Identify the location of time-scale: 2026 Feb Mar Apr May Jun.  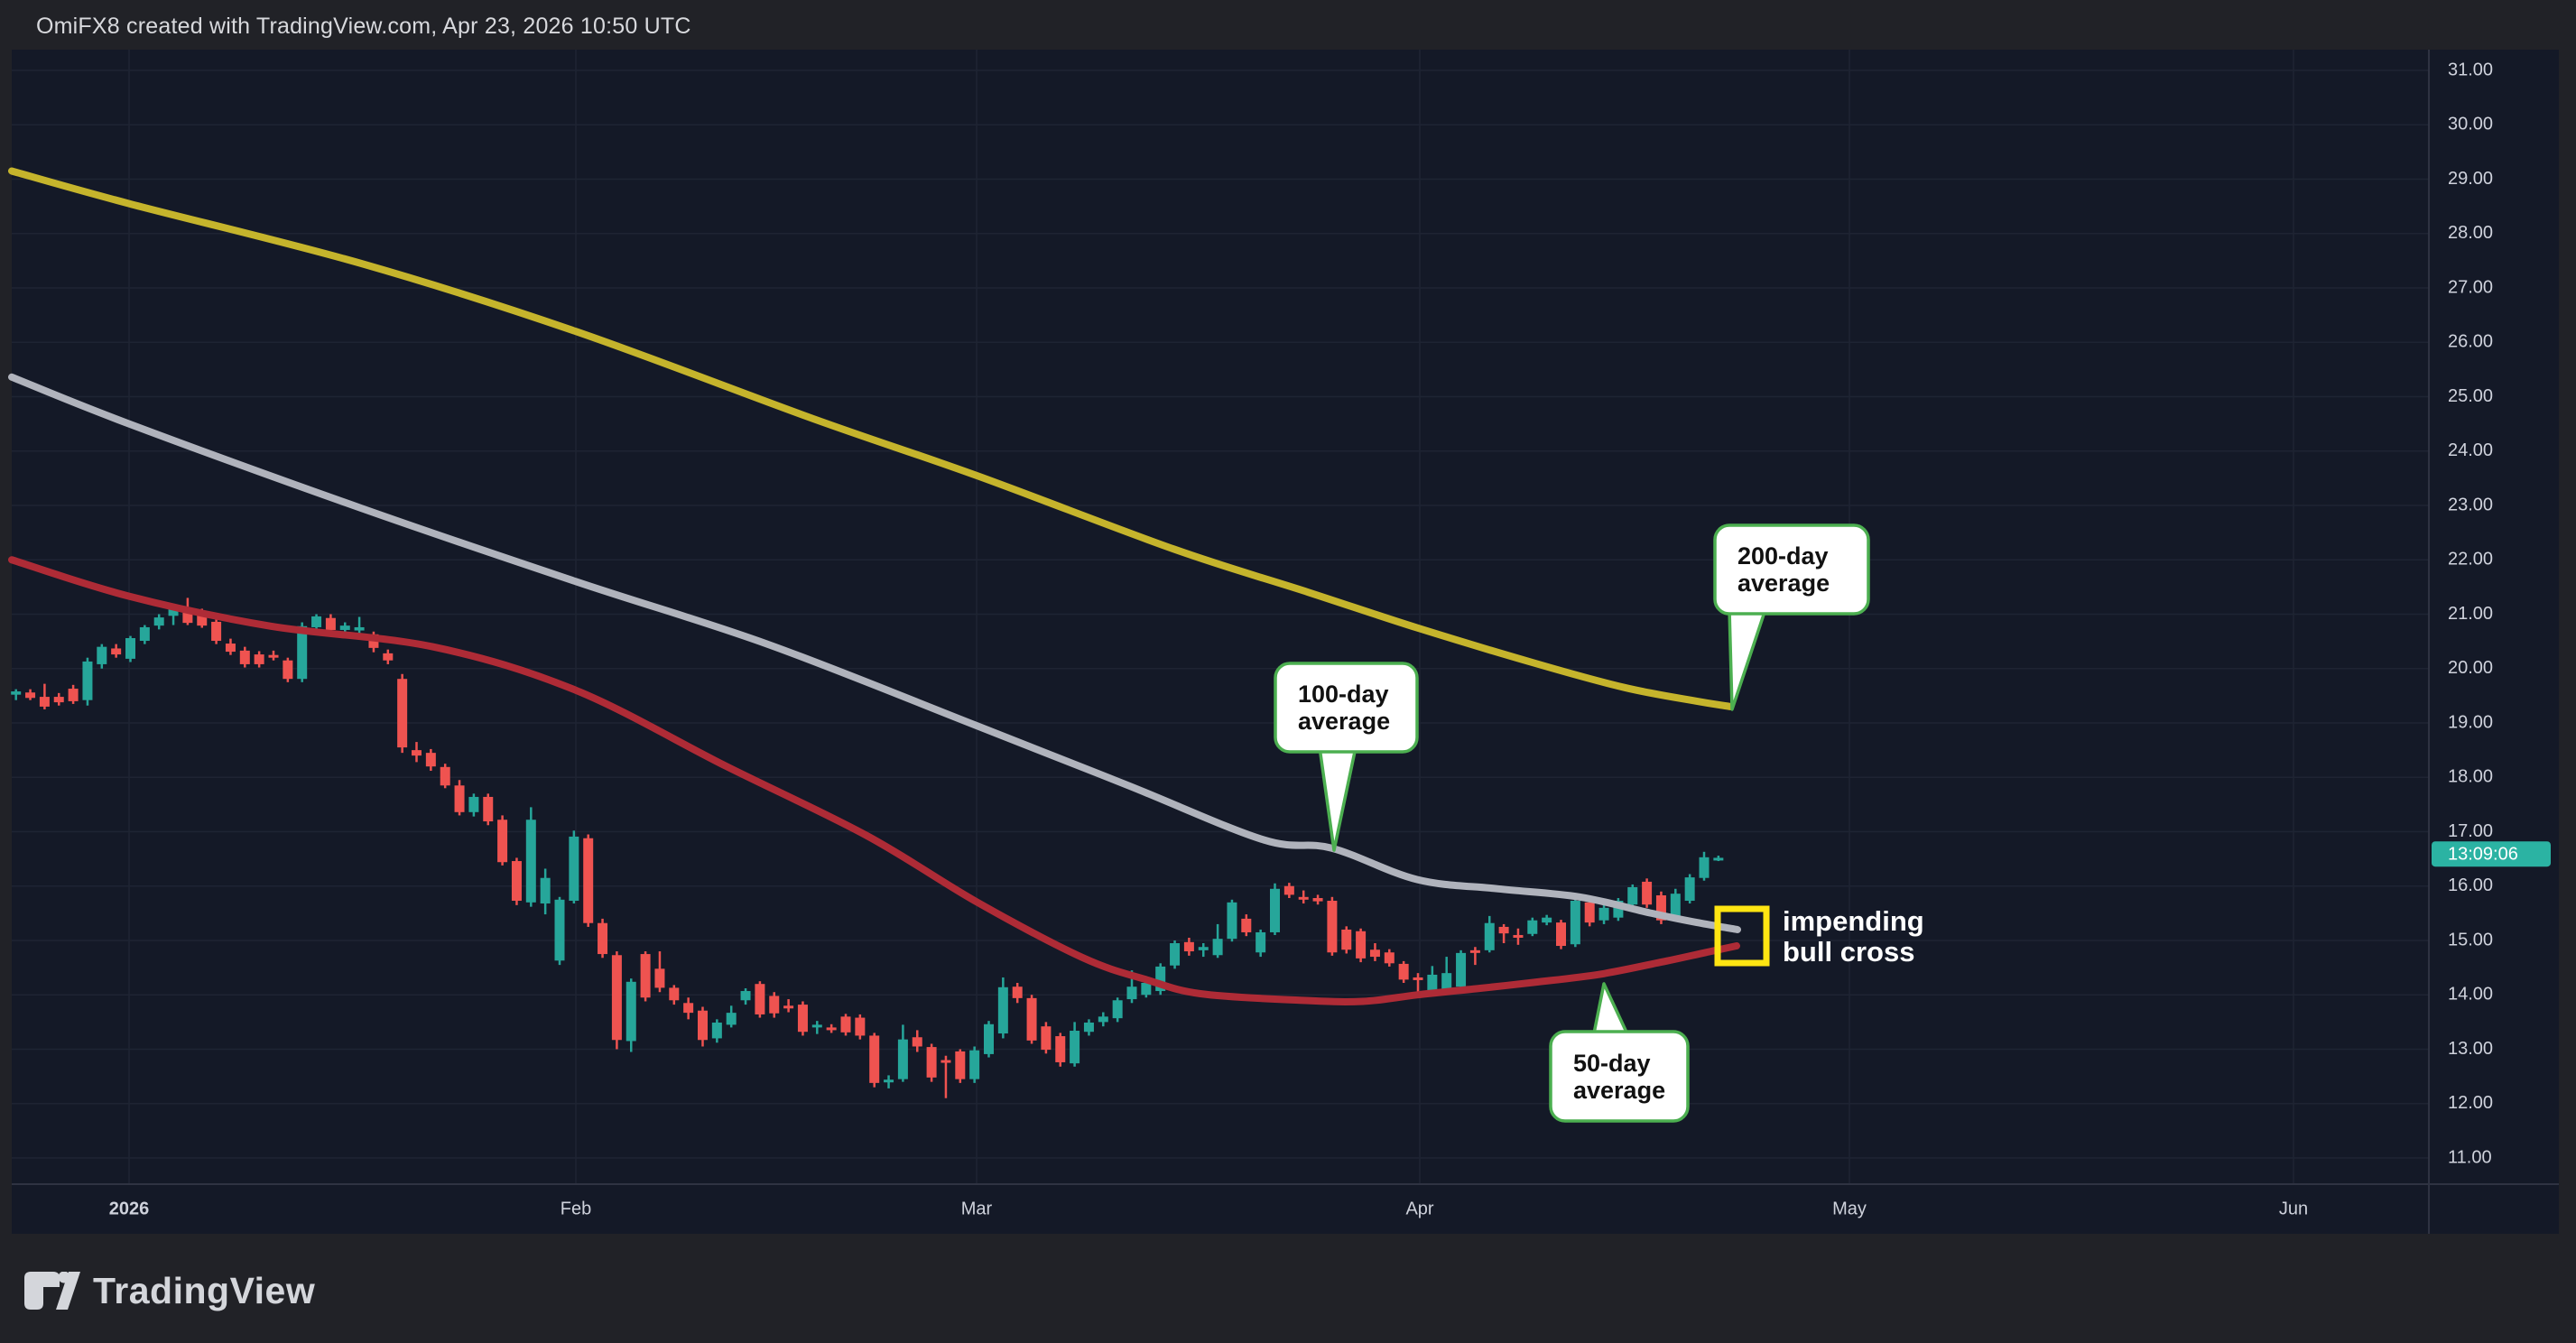
(1209, 1208).